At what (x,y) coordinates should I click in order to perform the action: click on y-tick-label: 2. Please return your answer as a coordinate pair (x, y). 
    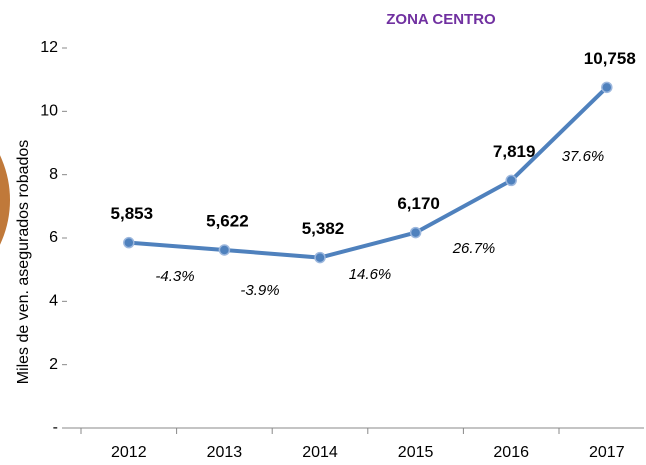
    Looking at the image, I should click on (53, 364).